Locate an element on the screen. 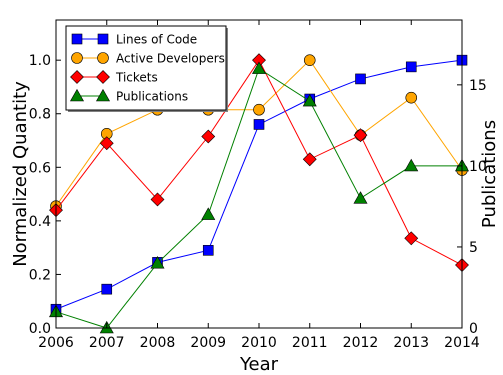 The image size is (503, 375). x-axis-label: Year is located at coordinates (259, 364).